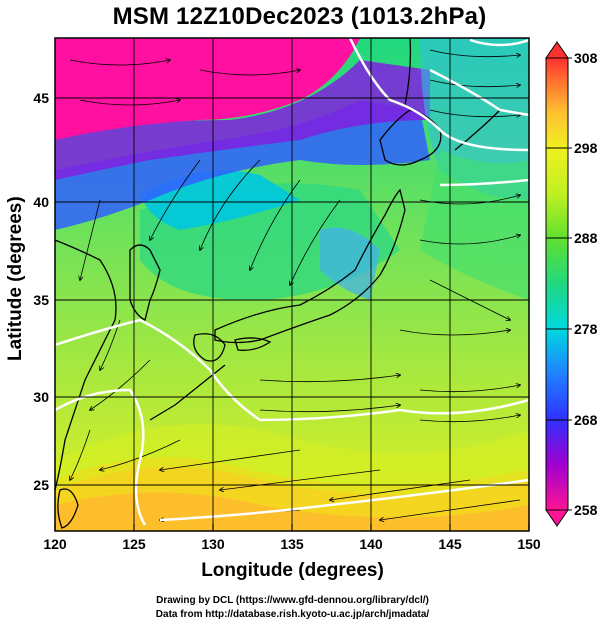 This screenshot has height=625, width=599. I want to click on x-tick-marks, so click(292, 527).